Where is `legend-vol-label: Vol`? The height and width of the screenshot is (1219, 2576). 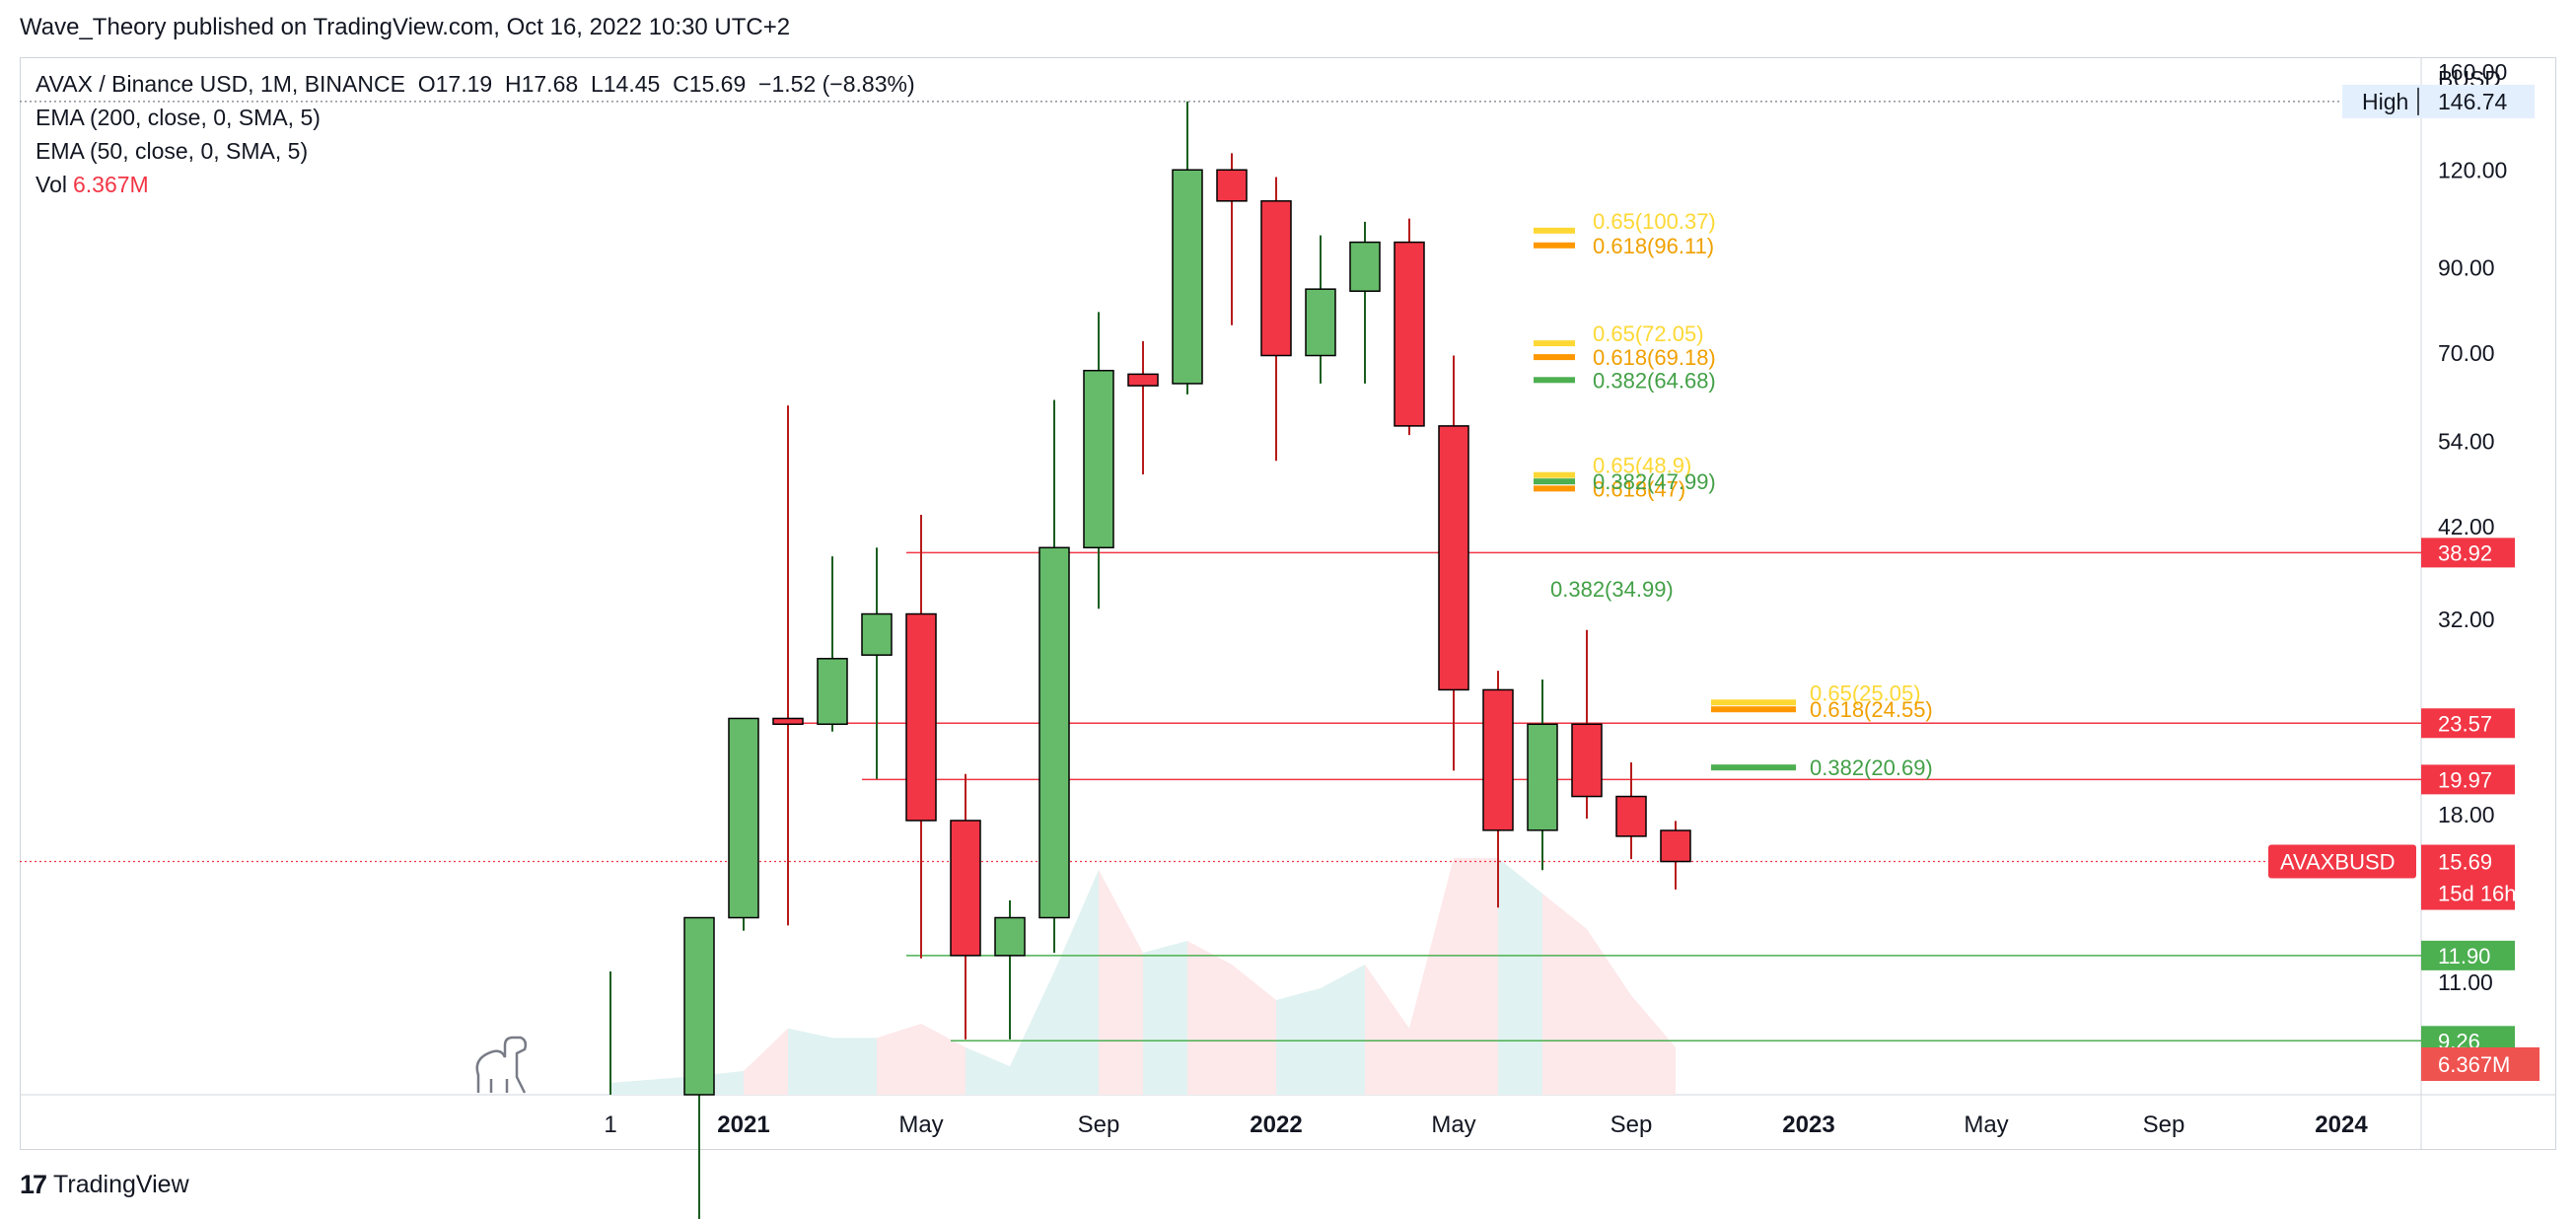 legend-vol-label: Vol is located at coordinates (51, 184).